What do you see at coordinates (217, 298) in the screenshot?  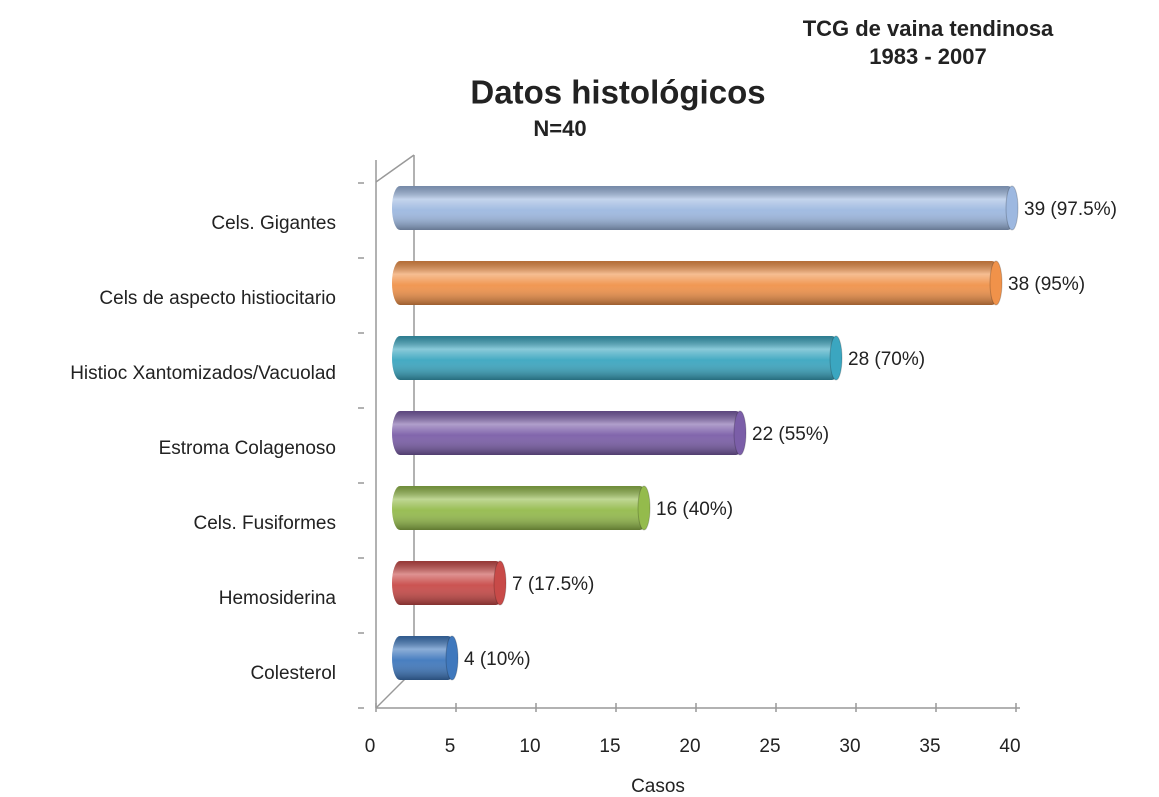 I see `y-tick-label: Cels de aspecto histiocitario` at bounding box center [217, 298].